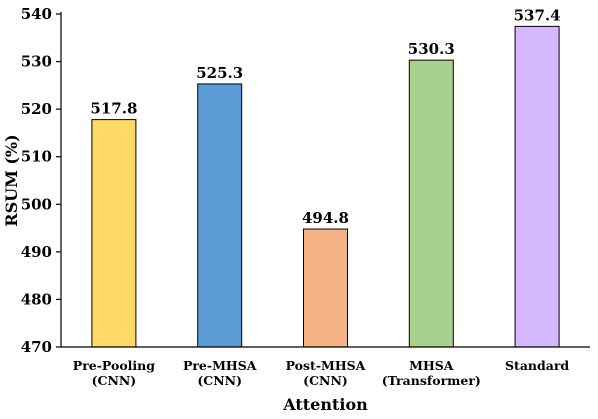 The width and height of the screenshot is (598, 419). I want to click on y-tick-label: 510, so click(36, 157).